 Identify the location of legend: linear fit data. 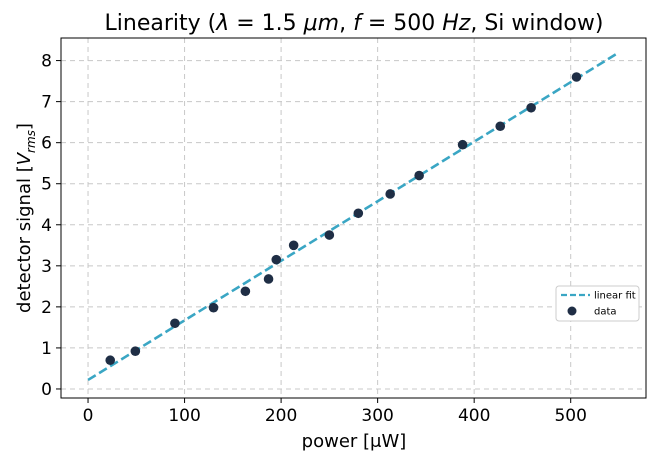
(597, 303).